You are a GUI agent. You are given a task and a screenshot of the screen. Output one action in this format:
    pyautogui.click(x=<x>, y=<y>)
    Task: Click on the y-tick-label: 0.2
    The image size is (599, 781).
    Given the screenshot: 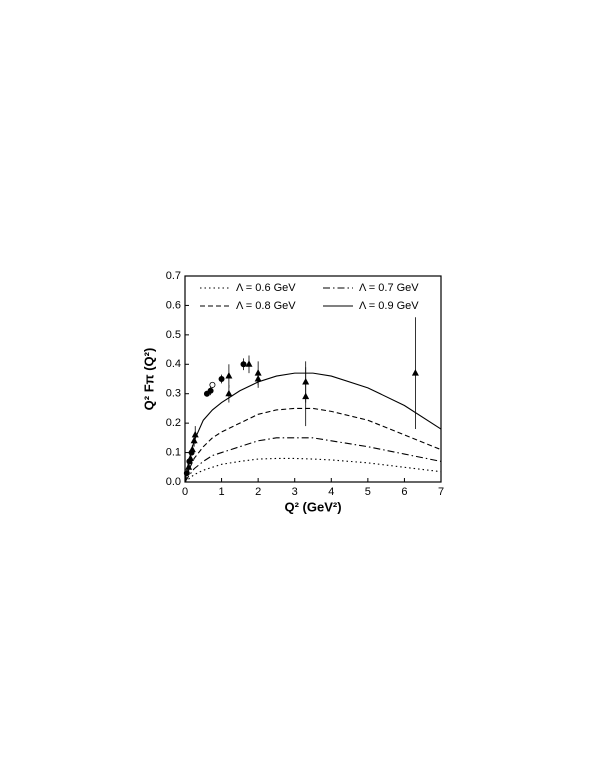 What is the action you would take?
    pyautogui.click(x=173, y=423)
    